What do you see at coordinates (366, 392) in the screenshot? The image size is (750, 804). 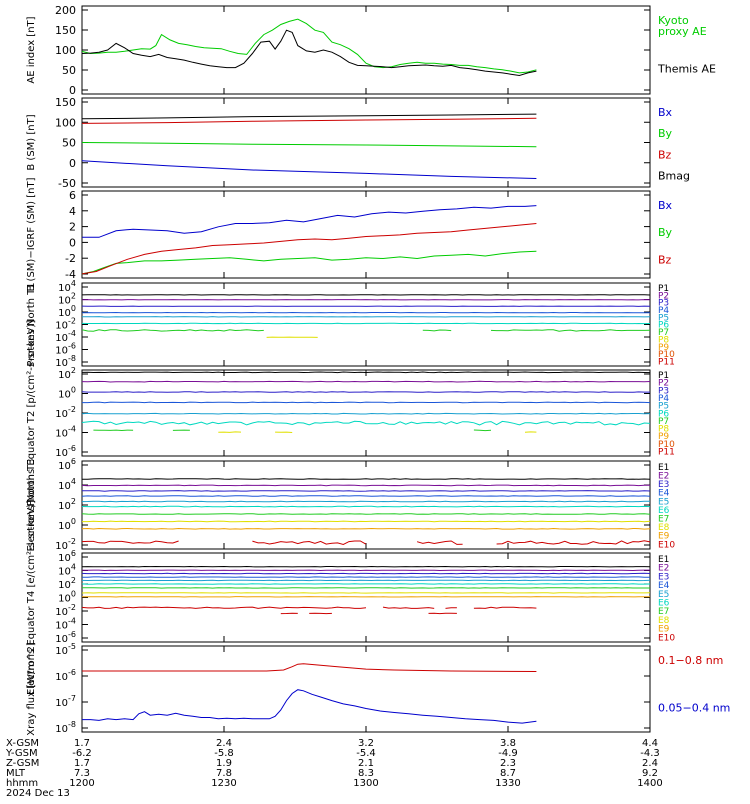 I see `series-p3` at bounding box center [366, 392].